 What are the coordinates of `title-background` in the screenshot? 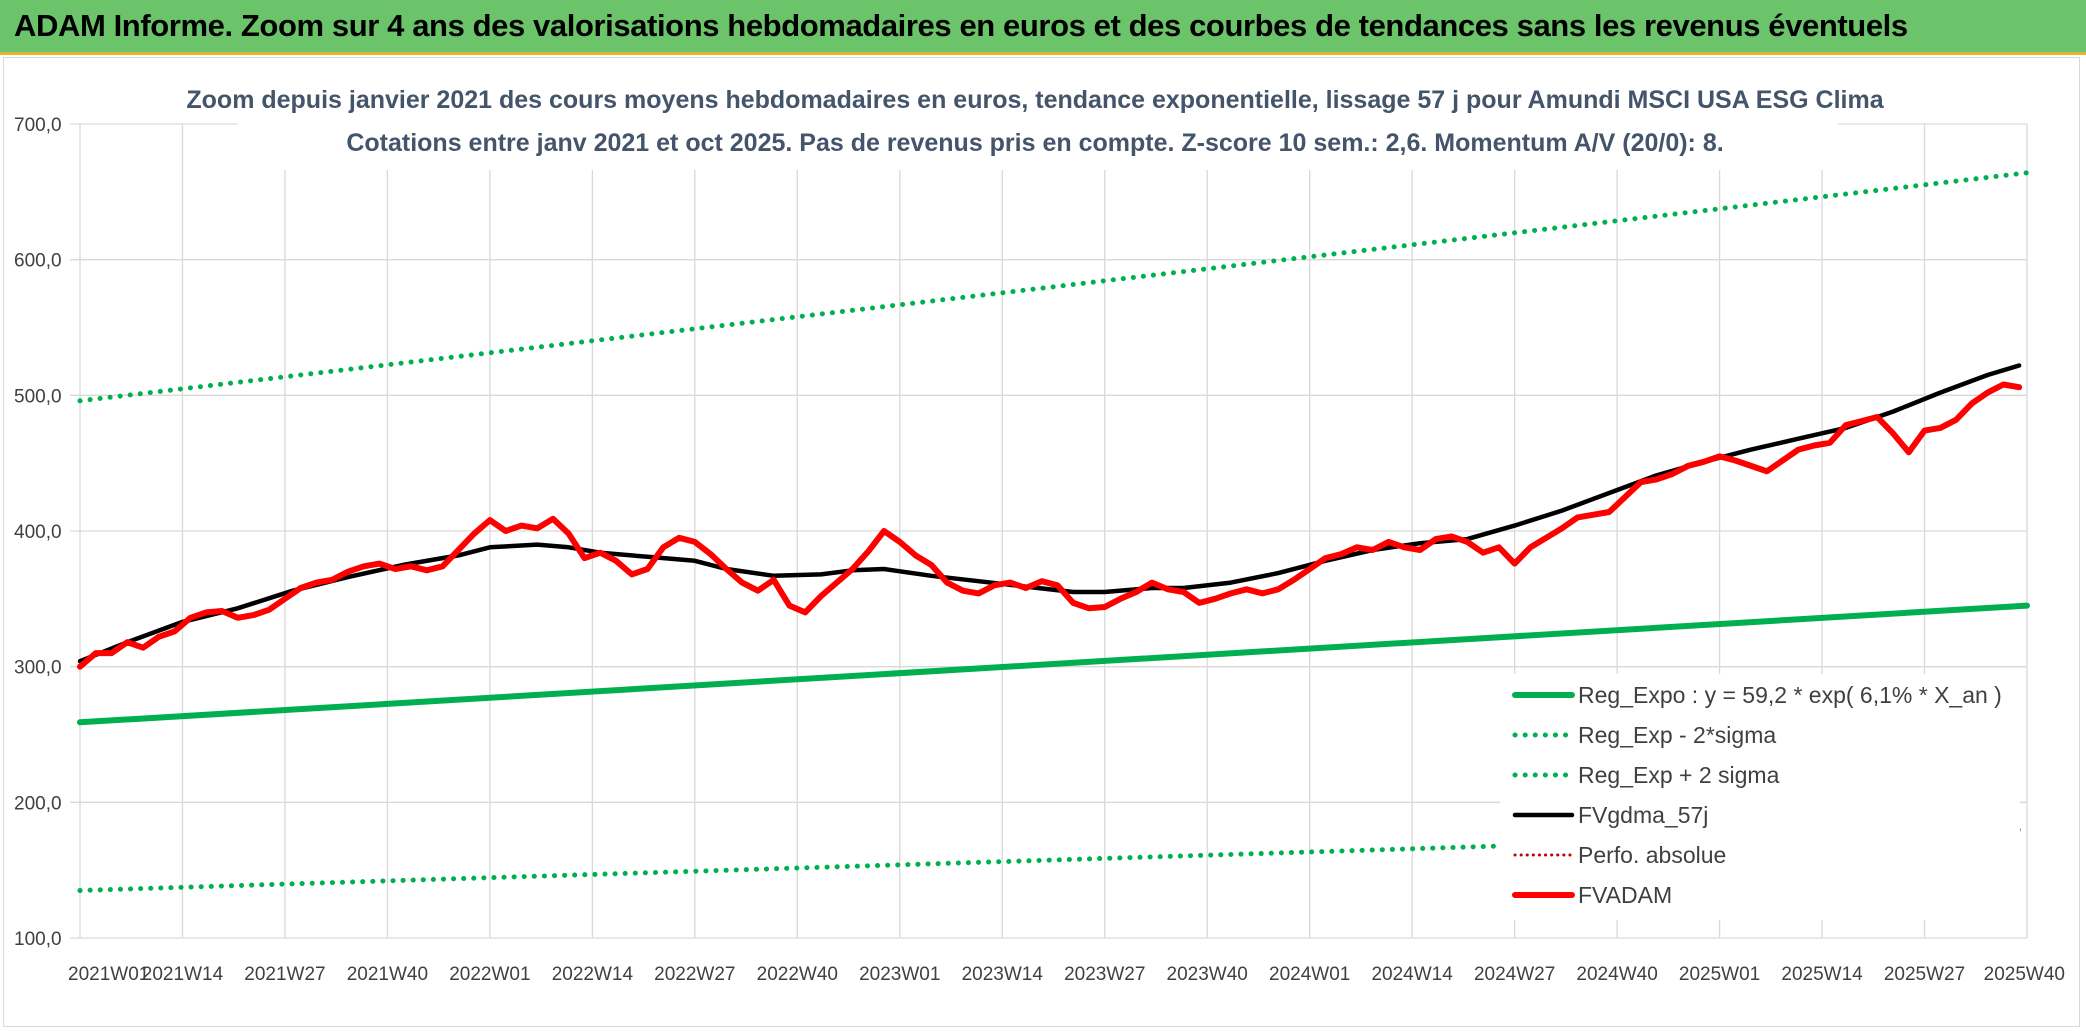 It's located at (1038, 124).